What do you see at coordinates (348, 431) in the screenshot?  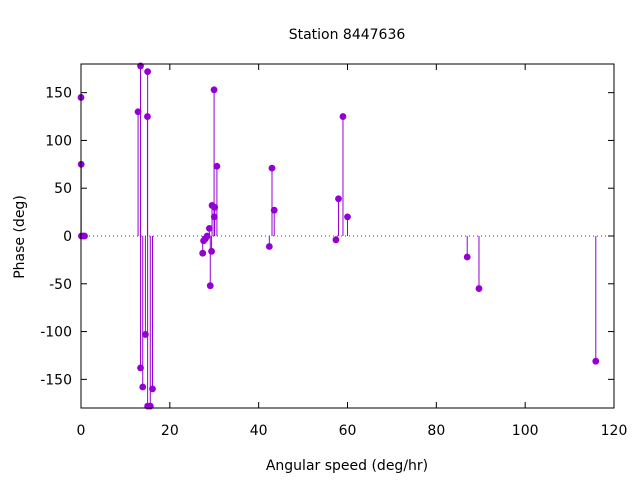 I see `x-tick-label: 60` at bounding box center [348, 431].